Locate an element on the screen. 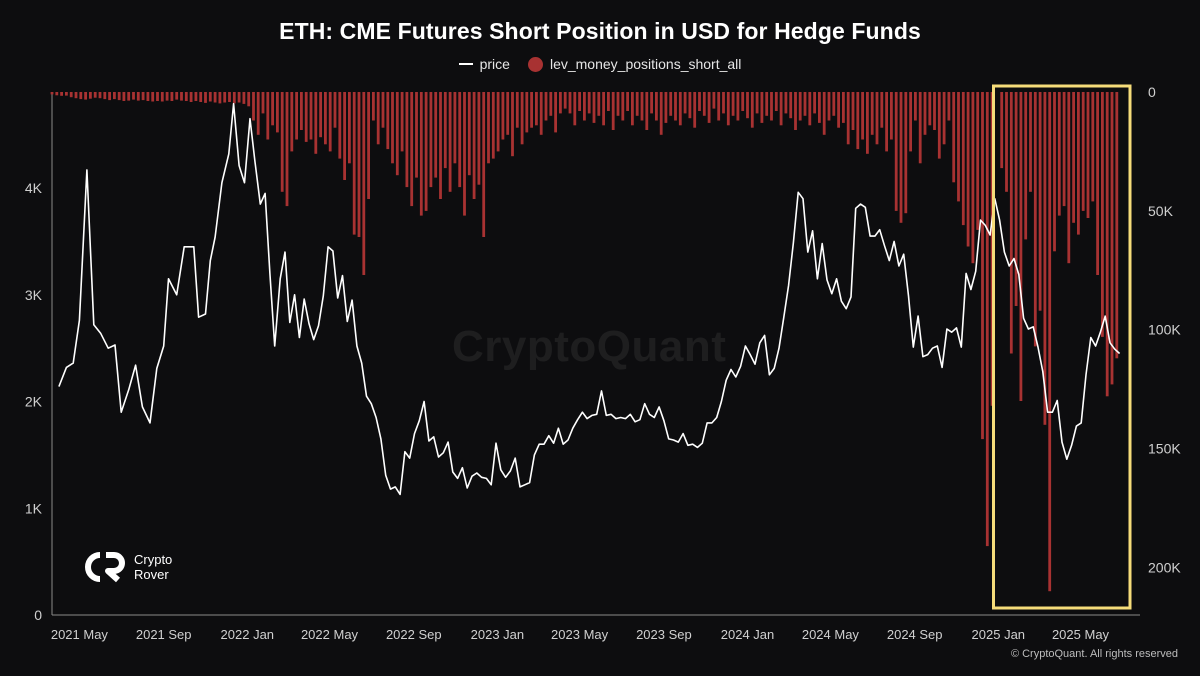 This screenshot has height=676, width=1200. x-tick-label: 2021 May is located at coordinates (80, 634).